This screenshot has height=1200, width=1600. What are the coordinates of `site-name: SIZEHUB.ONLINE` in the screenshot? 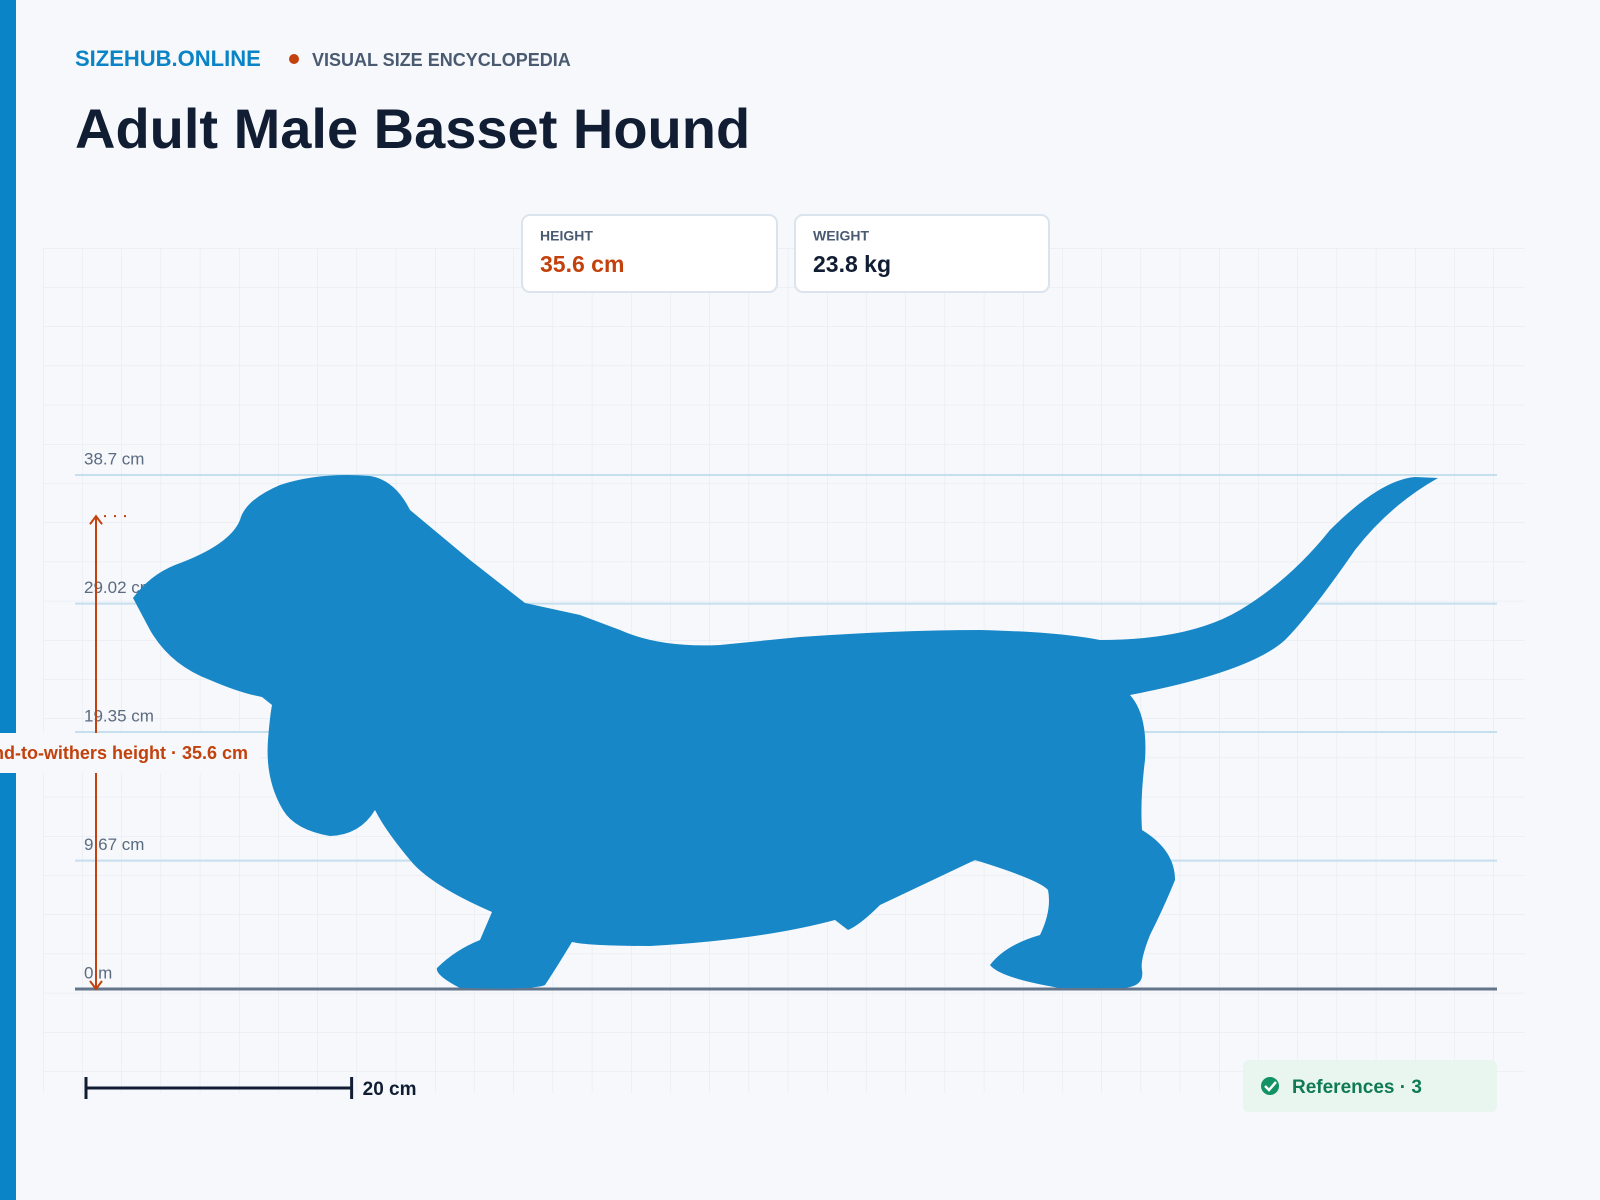 It's located at (168, 58).